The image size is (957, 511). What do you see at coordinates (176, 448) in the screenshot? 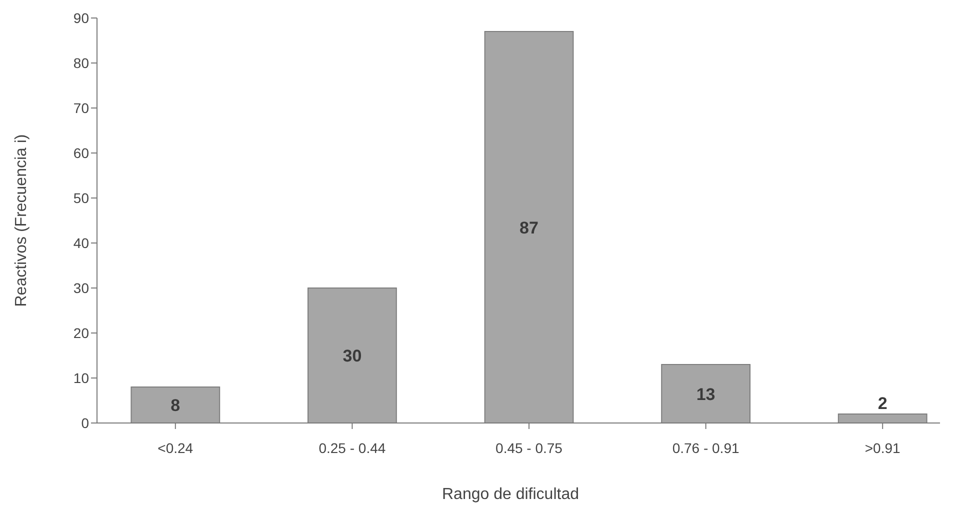
I see `x-tick-label: <0.24` at bounding box center [176, 448].